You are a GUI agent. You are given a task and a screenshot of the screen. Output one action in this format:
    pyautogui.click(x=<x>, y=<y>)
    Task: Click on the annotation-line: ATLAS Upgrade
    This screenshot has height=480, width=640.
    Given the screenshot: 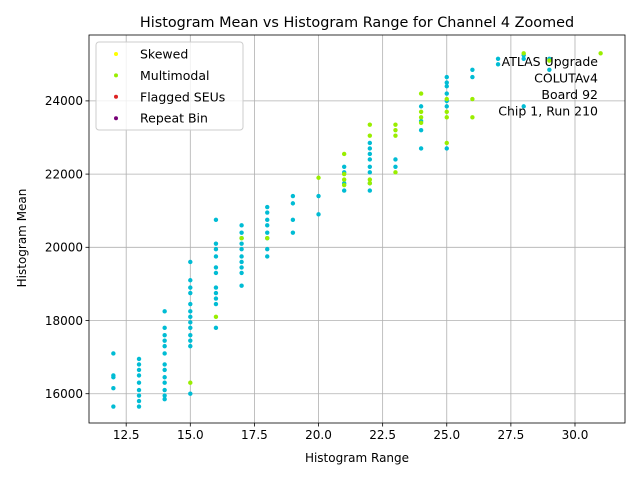 What is the action you would take?
    pyautogui.click(x=550, y=61)
    